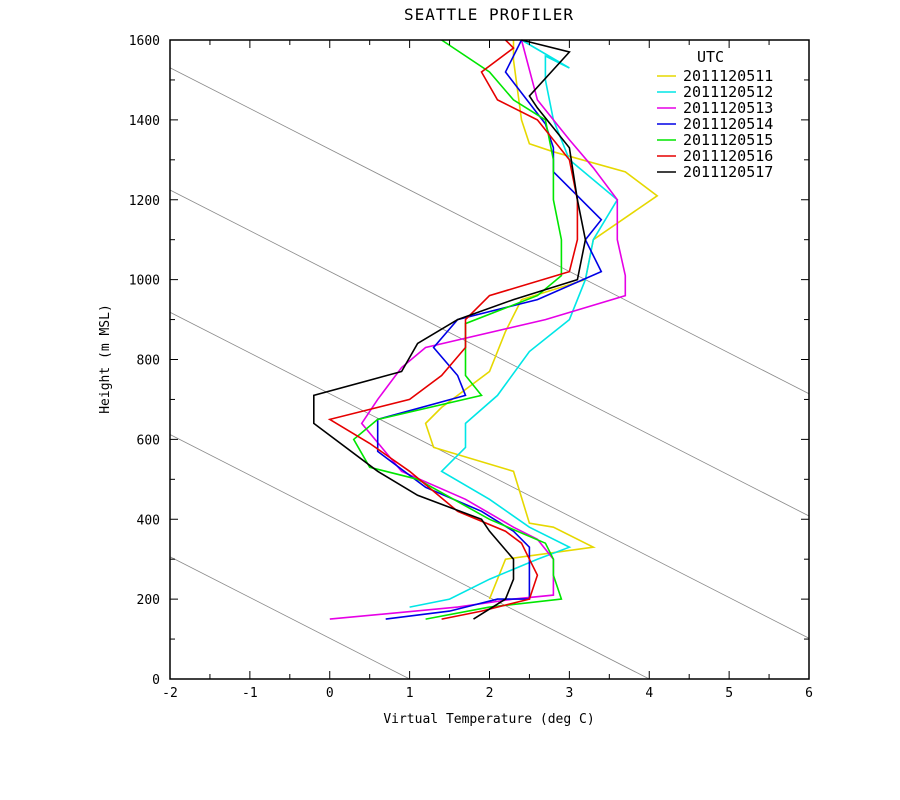 This screenshot has height=800, width=900. I want to click on x-tick-label: 0, so click(330, 693).